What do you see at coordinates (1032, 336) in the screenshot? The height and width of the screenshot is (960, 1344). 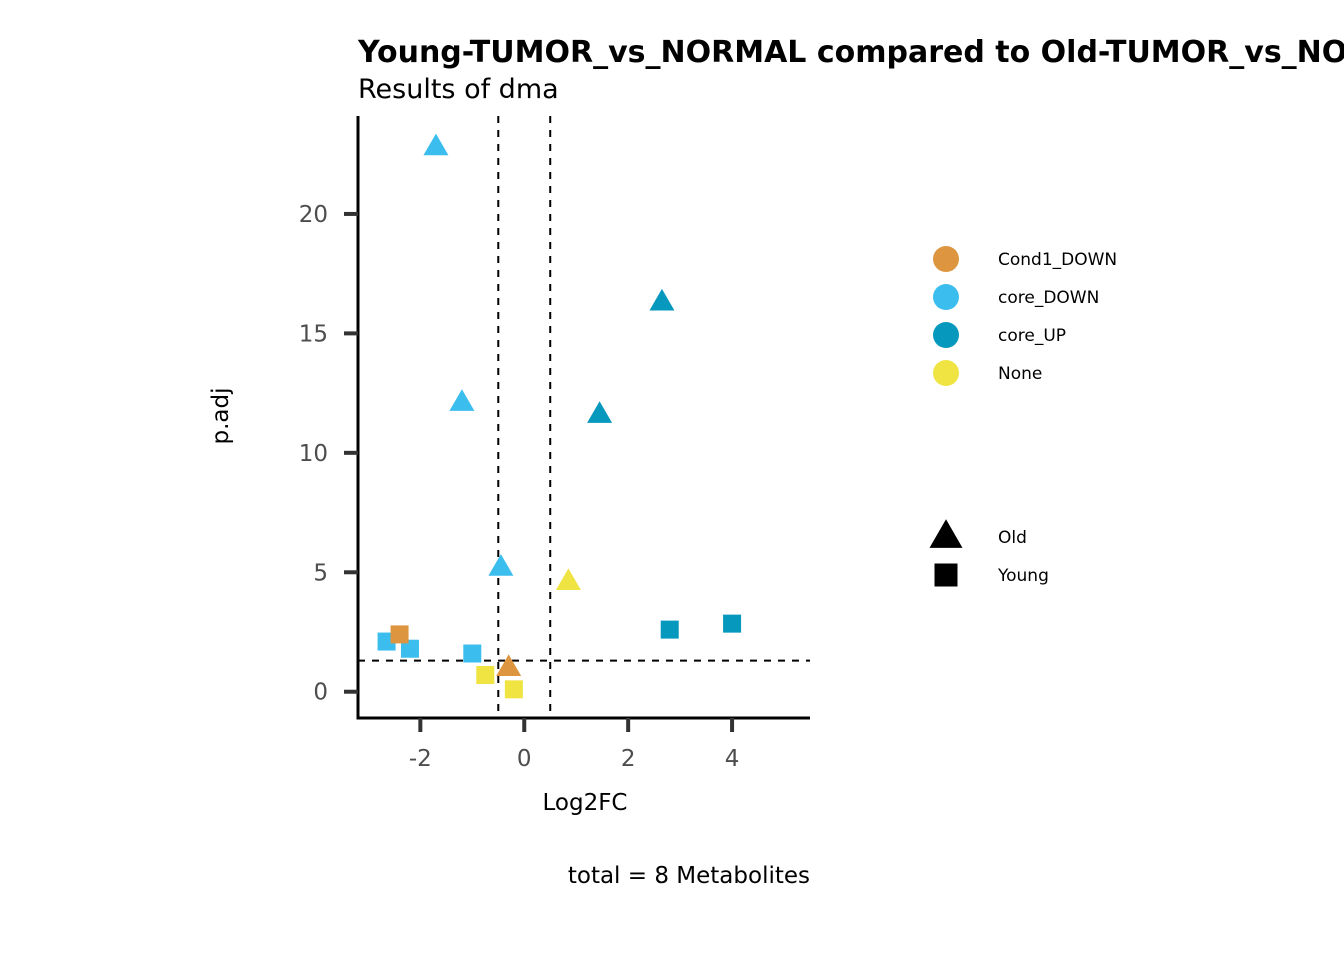 I see `legend-label: core_UP` at bounding box center [1032, 336].